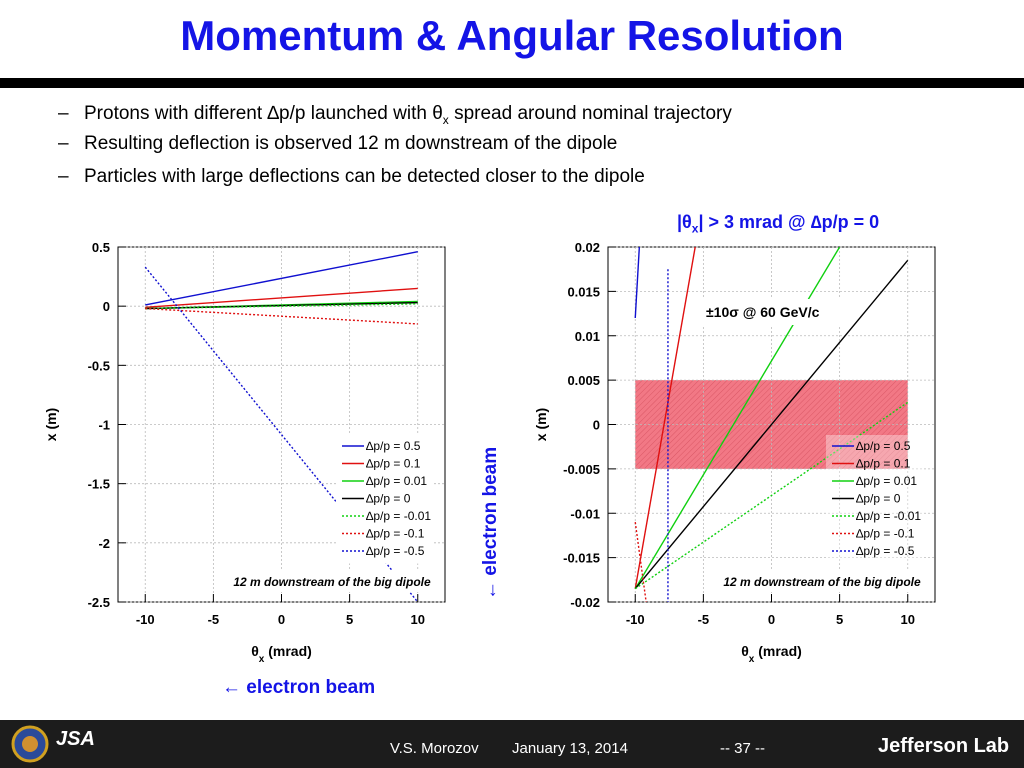  Describe the element at coordinates (581, 558) in the screenshot. I see `y-tick-label: -0.015` at that location.